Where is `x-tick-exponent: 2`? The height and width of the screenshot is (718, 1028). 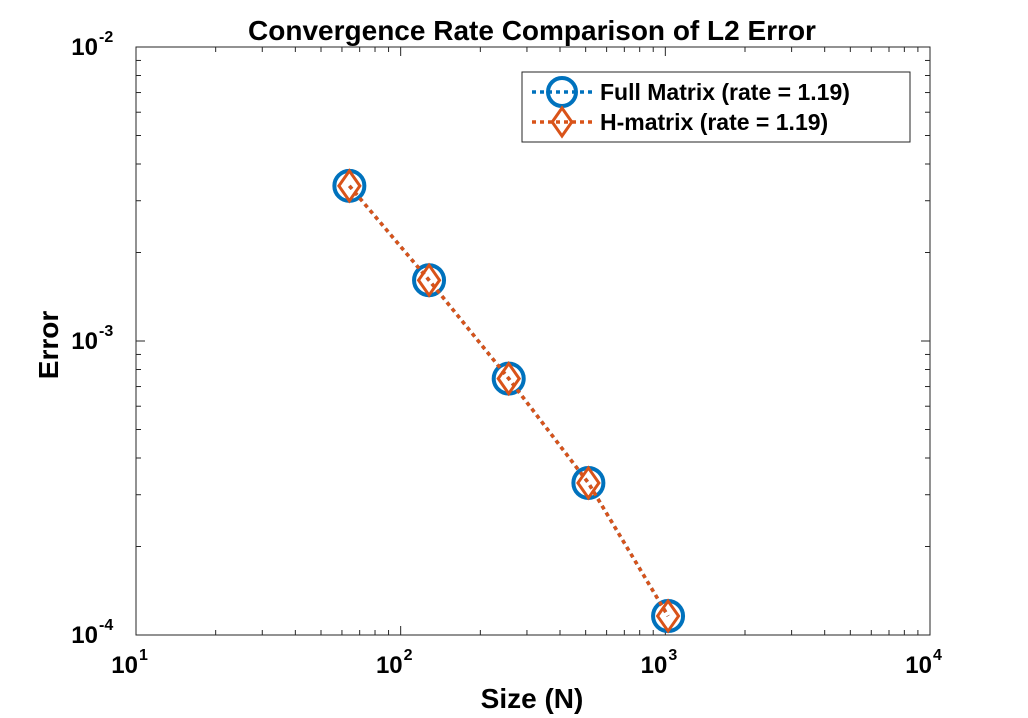
x-tick-exponent: 2 is located at coordinates (408, 655).